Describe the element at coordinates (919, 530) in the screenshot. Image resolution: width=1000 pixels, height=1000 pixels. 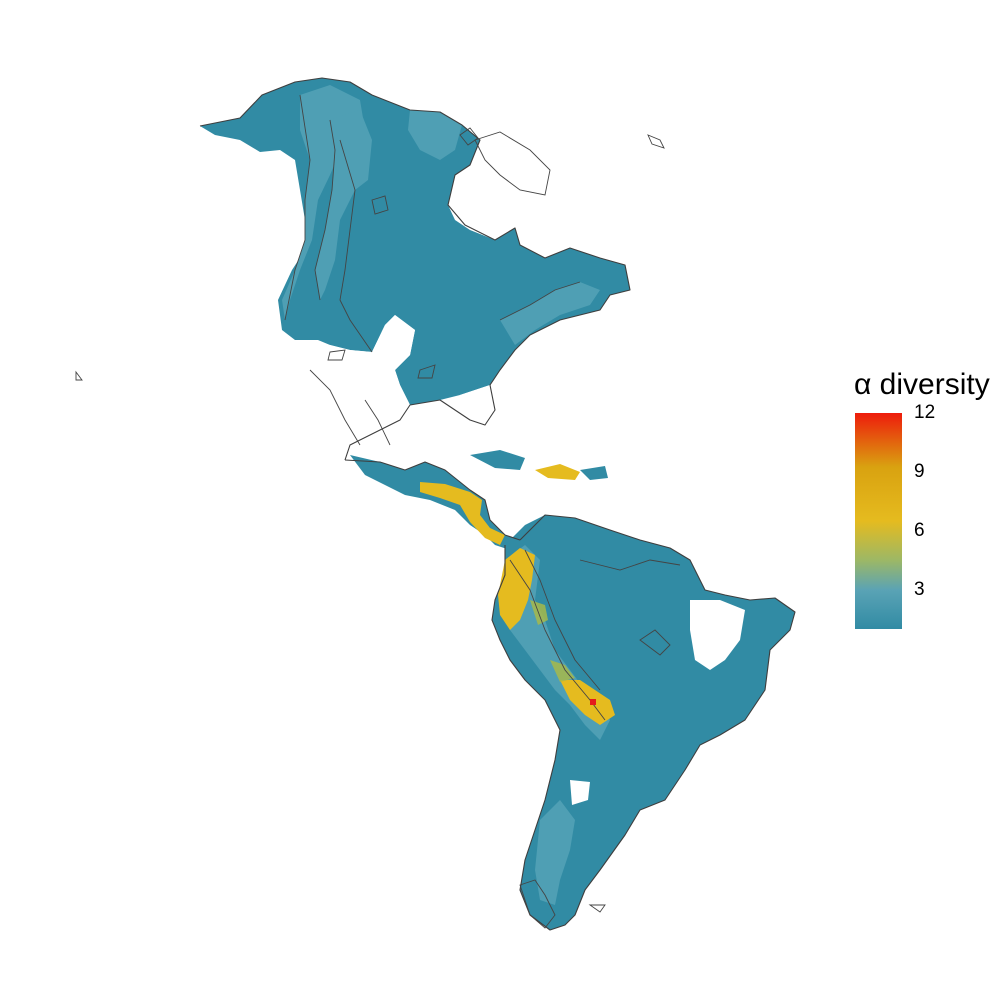
I see `legend-tick-label: 6` at that location.